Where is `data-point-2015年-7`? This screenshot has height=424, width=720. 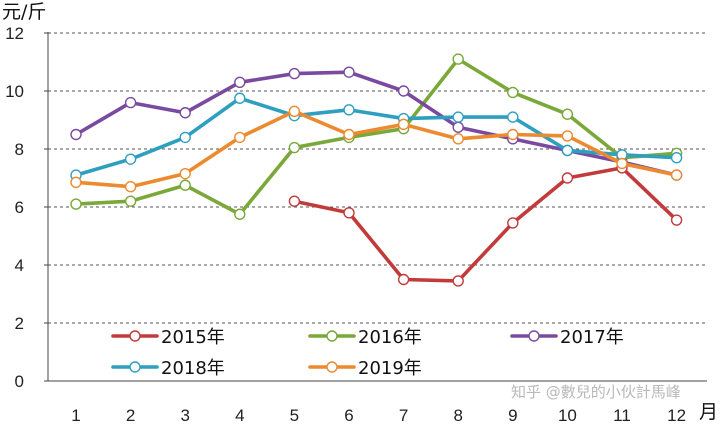 data-point-2015年-7 is located at coordinates (403, 279).